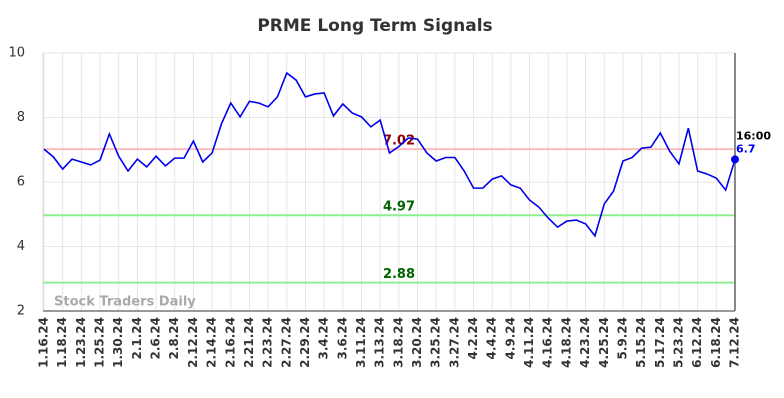 Image resolution: width=784 pixels, height=398 pixels. What do you see at coordinates (492, 338) in the screenshot?
I see `x-tick-label: 4.4.24` at bounding box center [492, 338].